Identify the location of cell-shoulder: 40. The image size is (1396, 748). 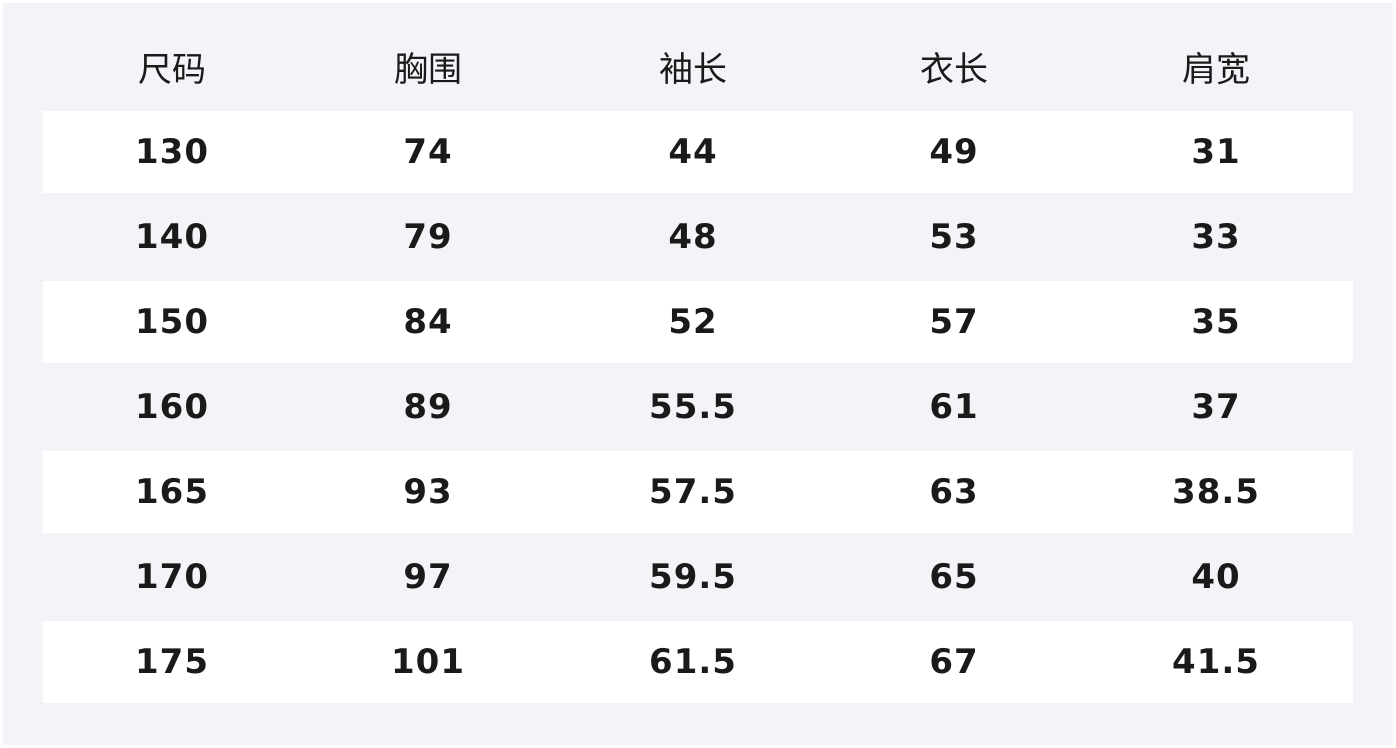
(1216, 577).